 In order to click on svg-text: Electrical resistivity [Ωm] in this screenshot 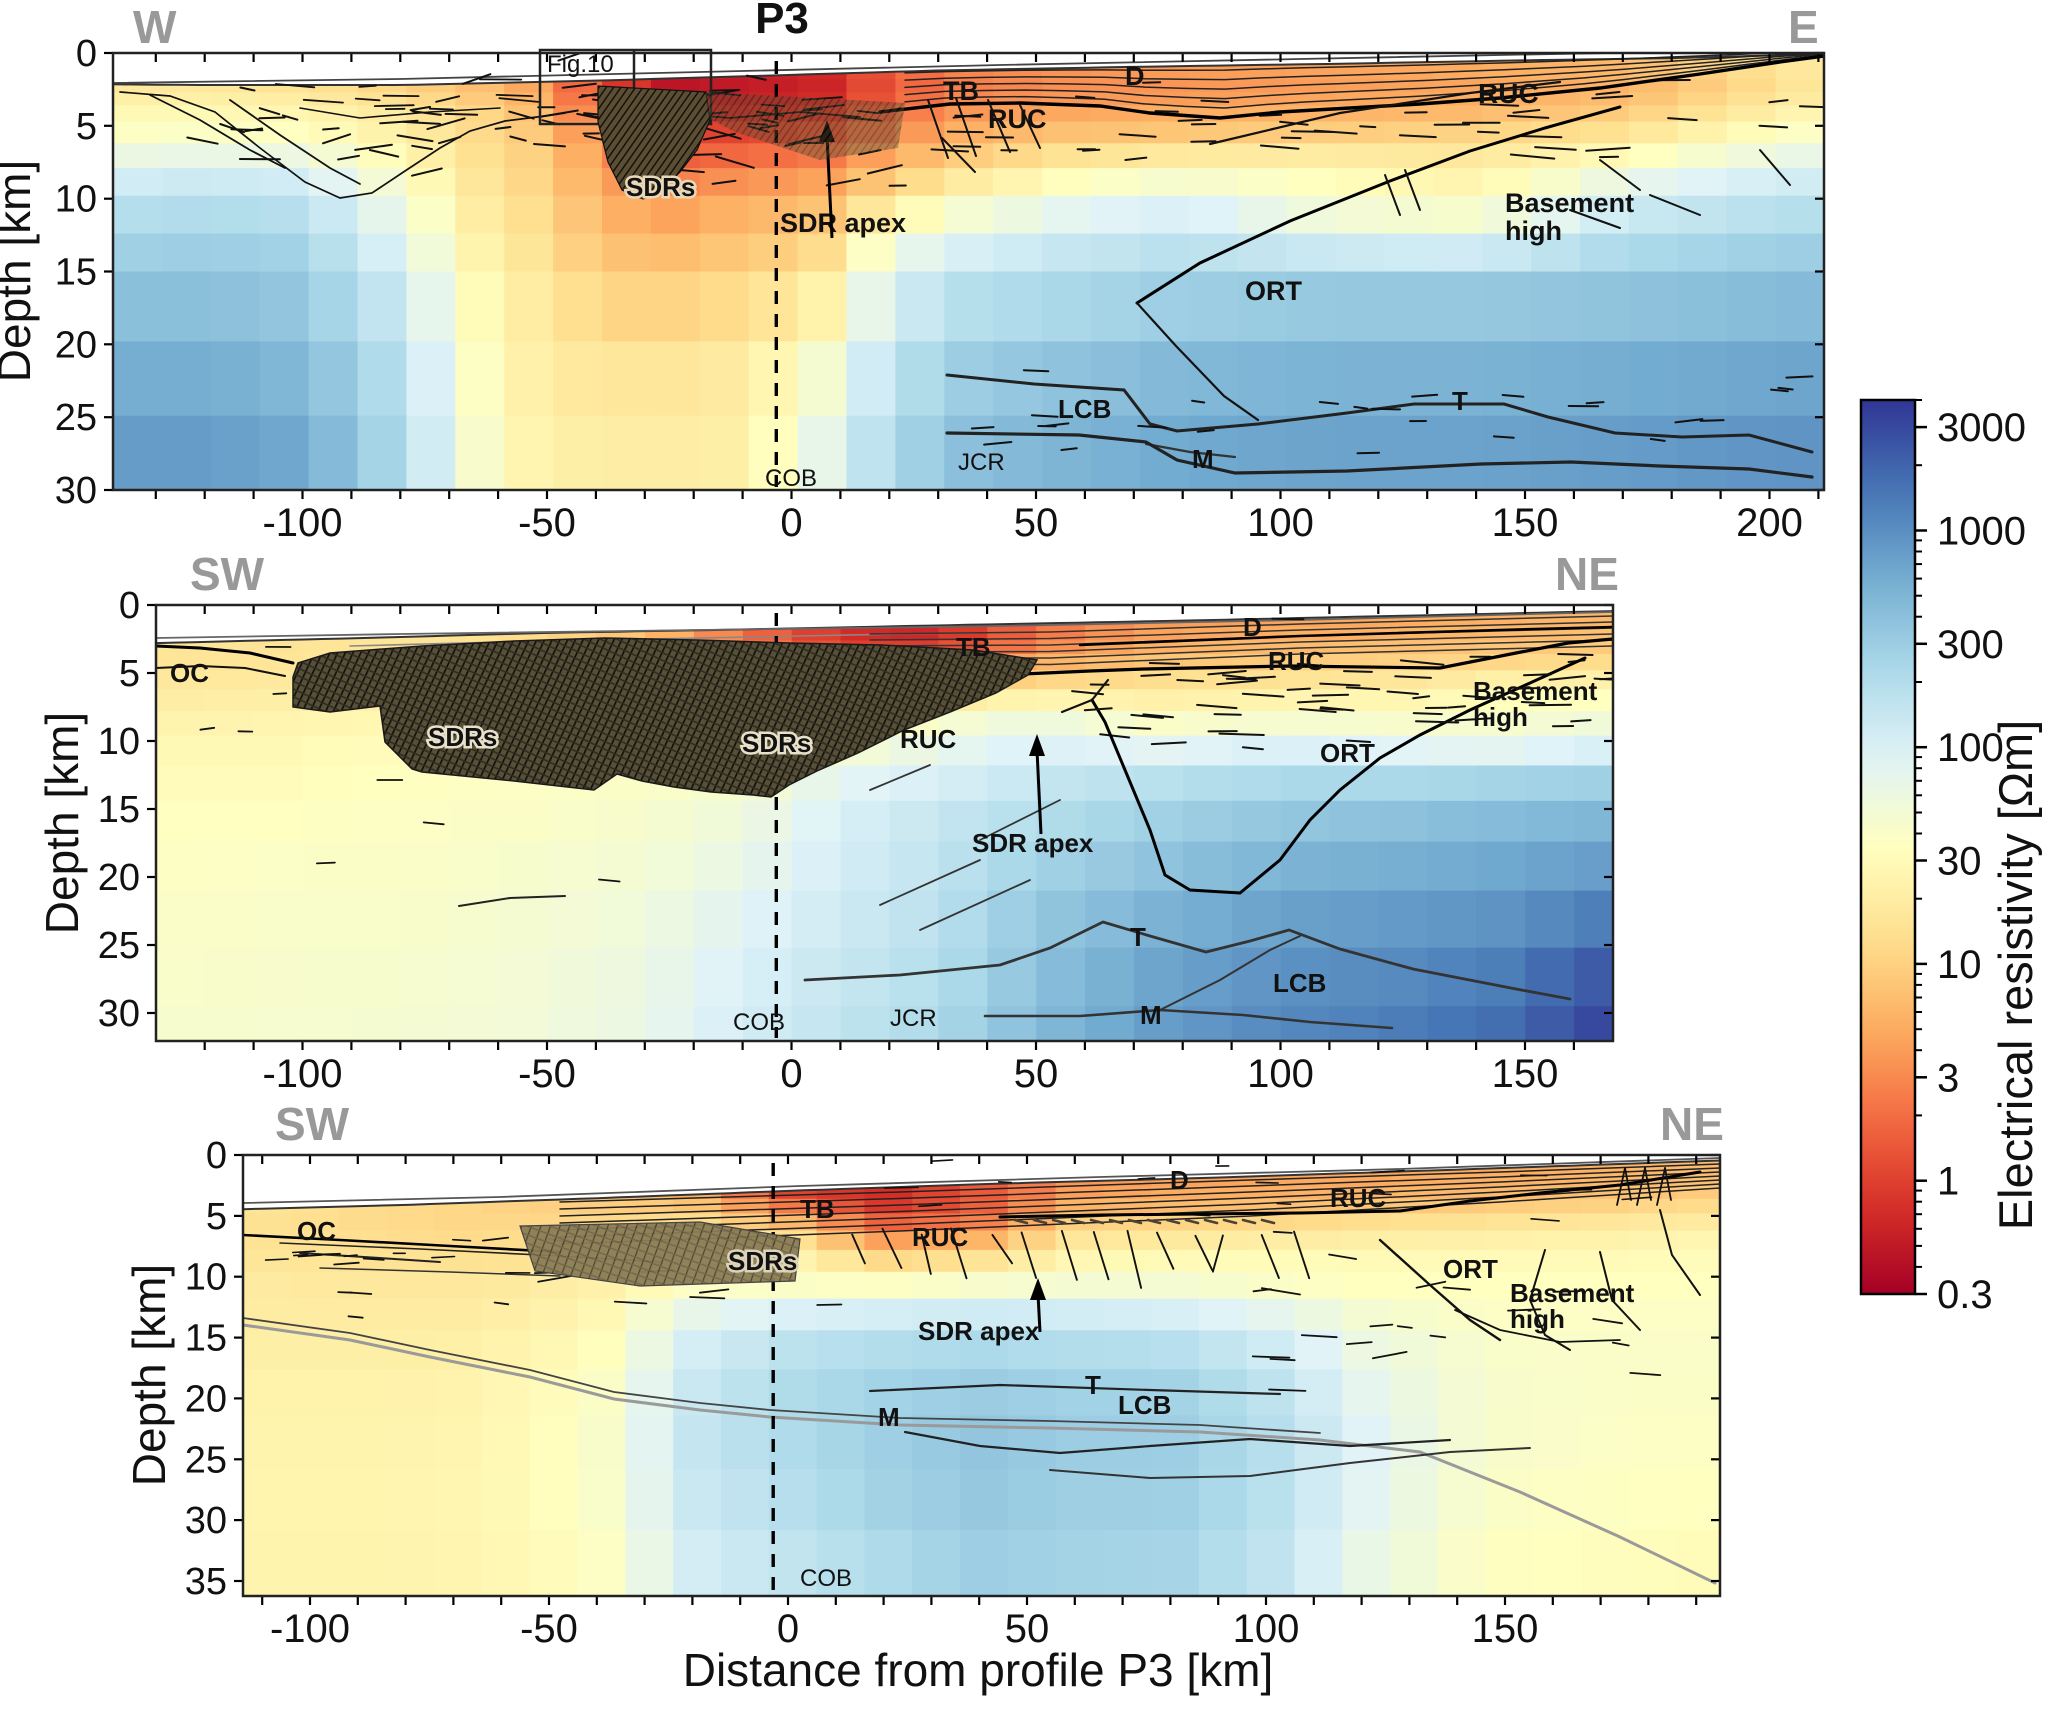, I will do `click(2015, 975)`.